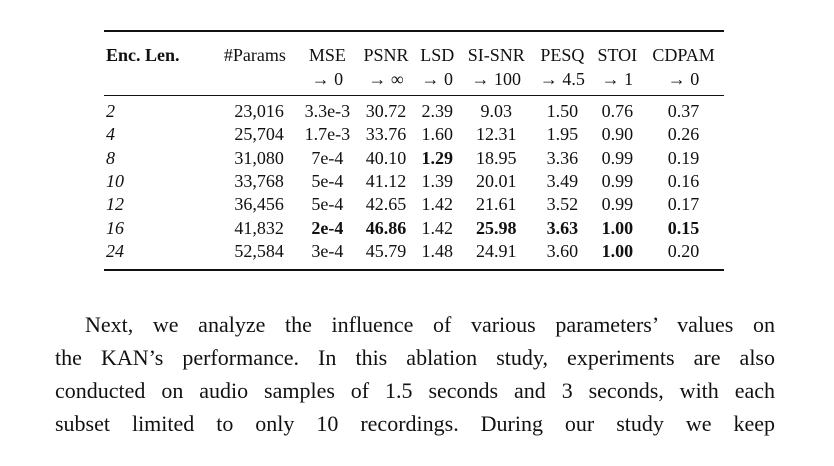  Describe the element at coordinates (562, 157) in the screenshot. I see `cell-pesq: 3.36` at that location.